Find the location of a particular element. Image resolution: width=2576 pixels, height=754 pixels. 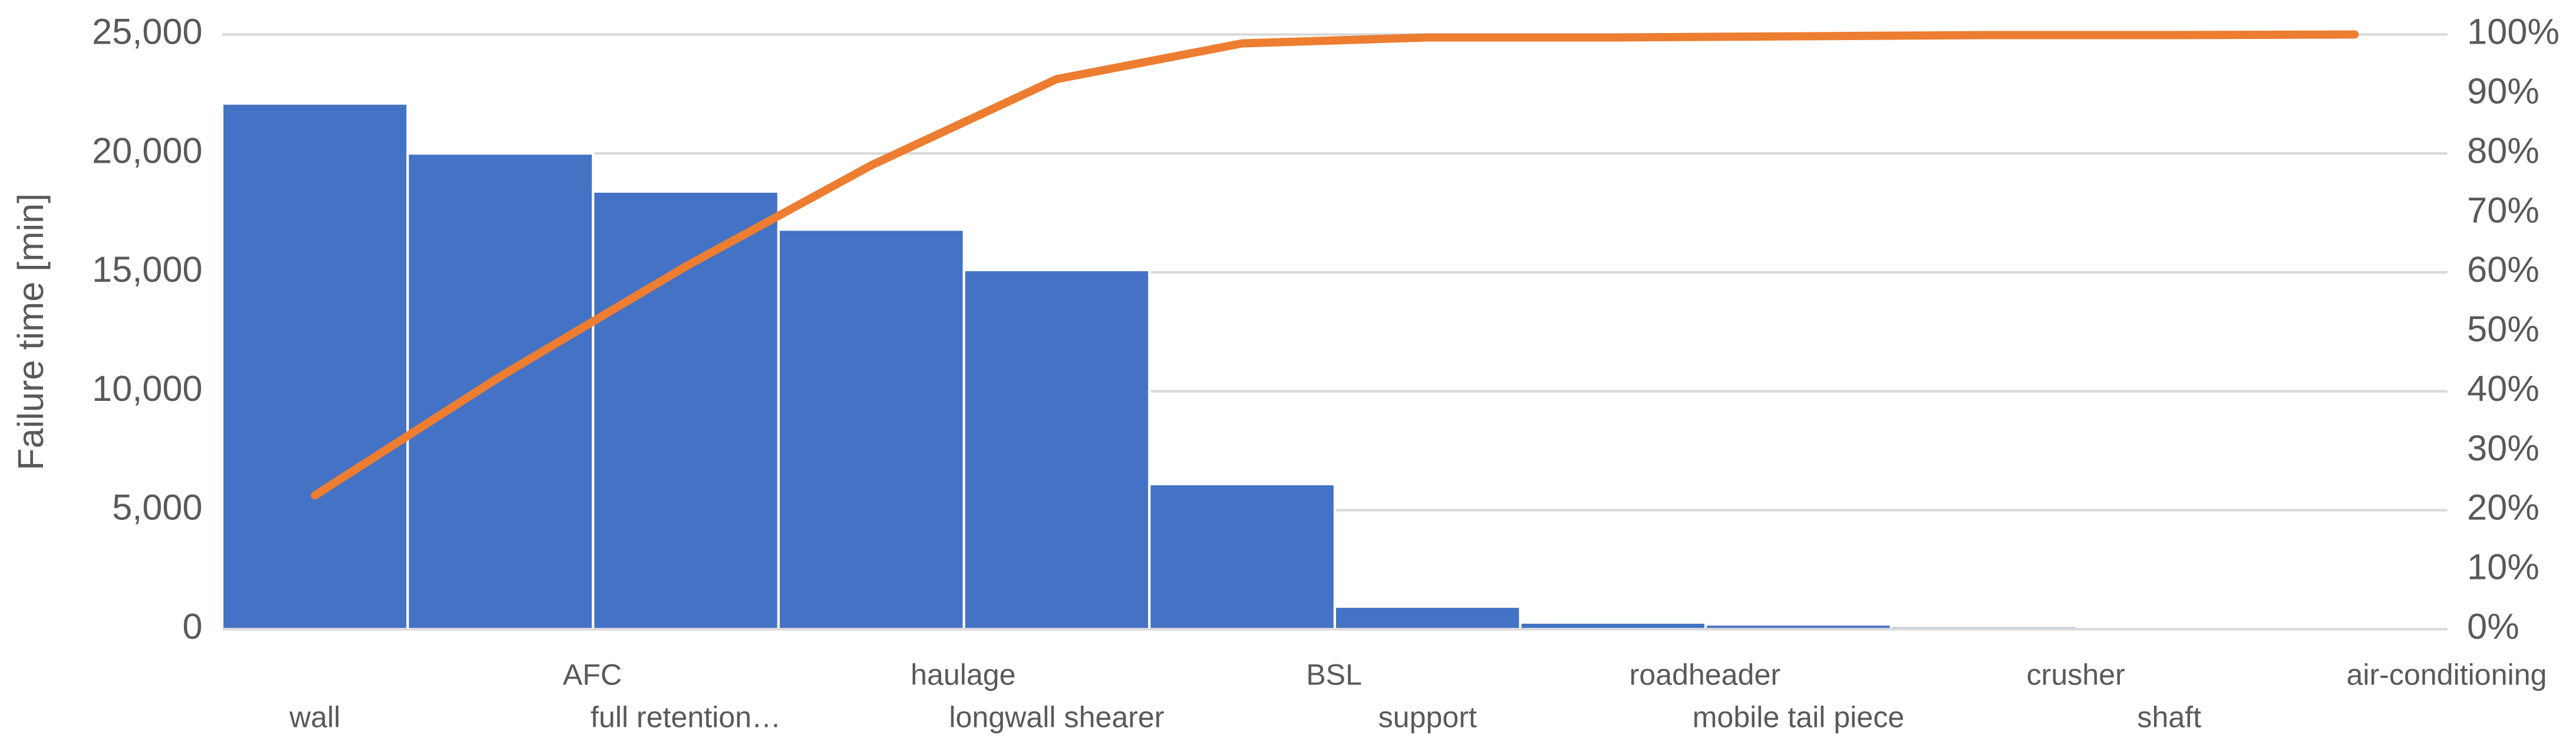

y2-tick-label: 30% is located at coordinates (2503, 448).